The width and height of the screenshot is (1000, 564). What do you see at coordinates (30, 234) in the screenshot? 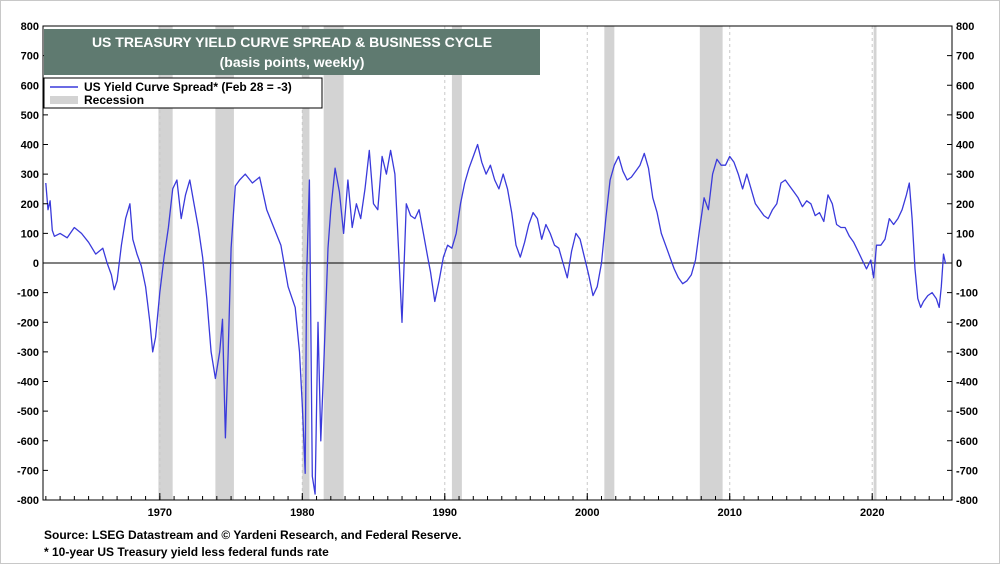
I see `y-tick-label-left-9: 100` at bounding box center [30, 234].